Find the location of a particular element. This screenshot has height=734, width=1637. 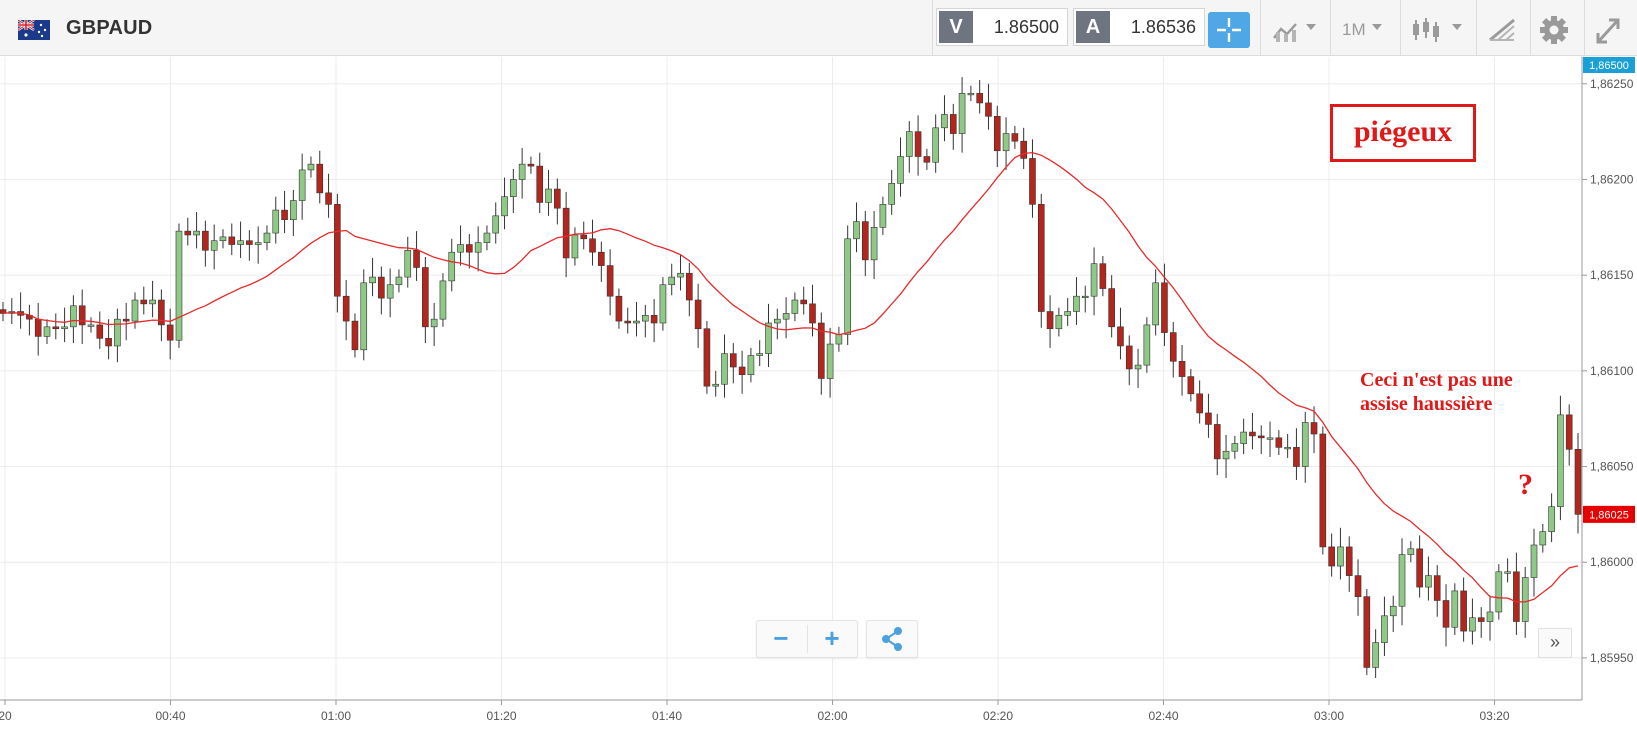

sell-price-button: V 1.86500 is located at coordinates (1002, 27).